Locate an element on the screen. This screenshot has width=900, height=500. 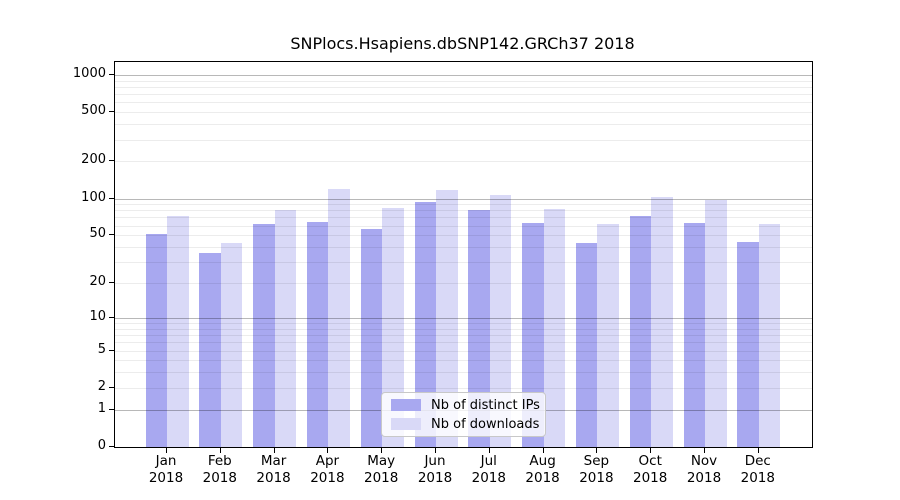
y-tick-label: 0 is located at coordinates (101, 445).